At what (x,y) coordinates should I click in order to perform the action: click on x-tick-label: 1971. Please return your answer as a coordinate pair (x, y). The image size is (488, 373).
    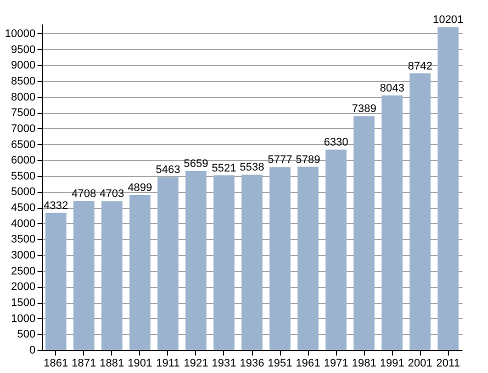
    Looking at the image, I should click on (336, 364).